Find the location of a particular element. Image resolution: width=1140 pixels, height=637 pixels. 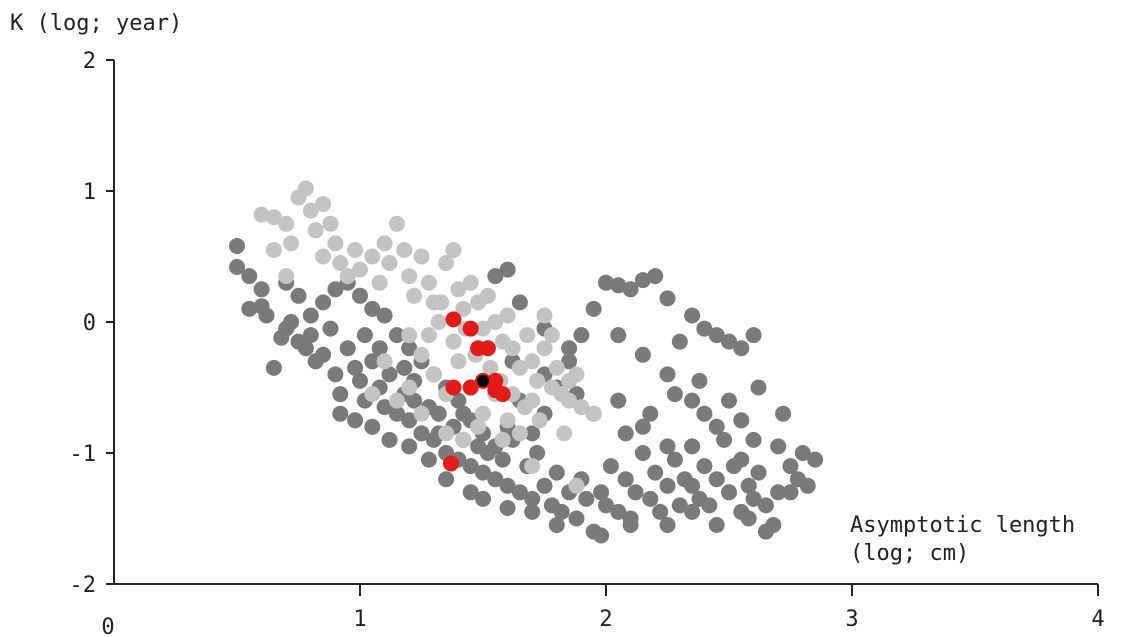

y-tick-label: 1 is located at coordinates (89, 192).